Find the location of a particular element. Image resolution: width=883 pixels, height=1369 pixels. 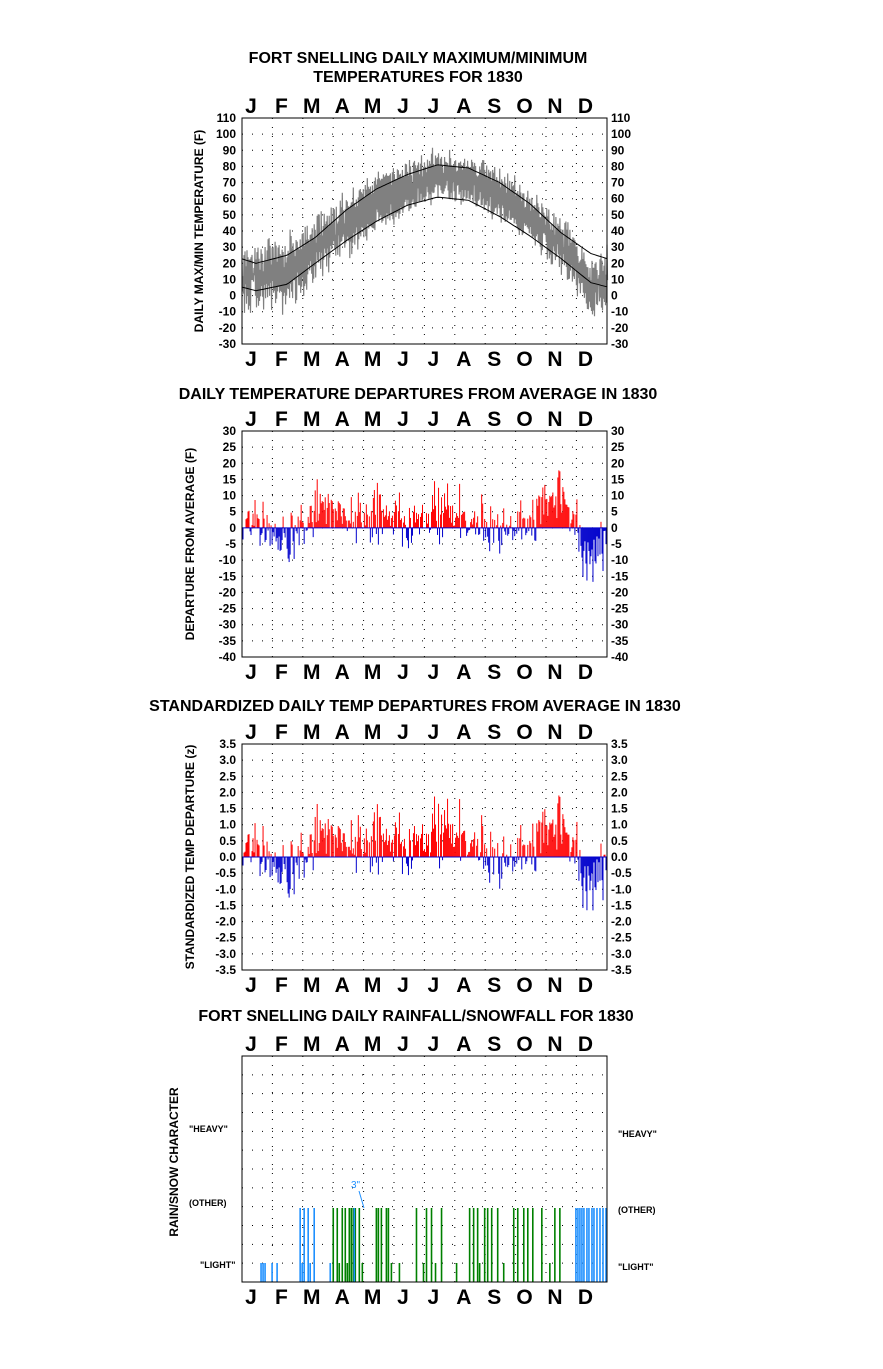

y-tick-right: -2.5 is located at coordinates (621, 938).